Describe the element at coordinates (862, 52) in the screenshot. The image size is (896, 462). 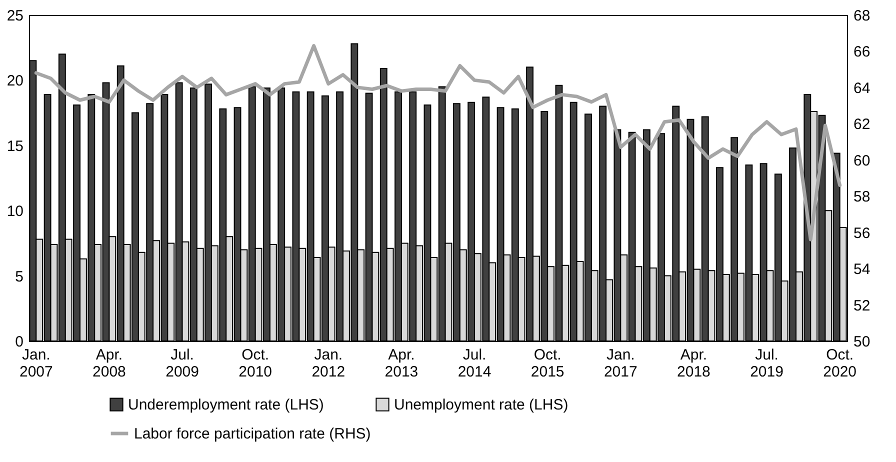
I see `y2-tick-label: 66` at that location.